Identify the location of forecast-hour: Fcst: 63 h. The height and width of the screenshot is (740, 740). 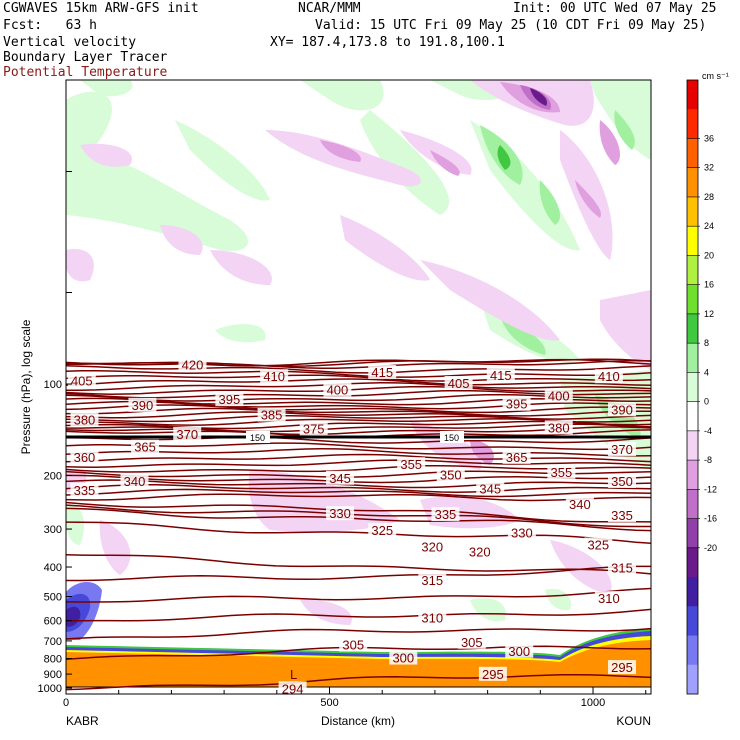
(50, 25).